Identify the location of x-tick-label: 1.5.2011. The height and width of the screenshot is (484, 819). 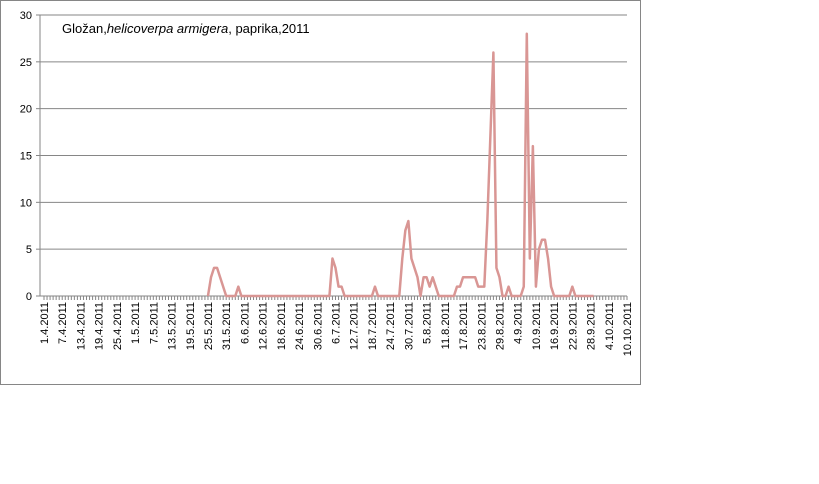
(136, 323).